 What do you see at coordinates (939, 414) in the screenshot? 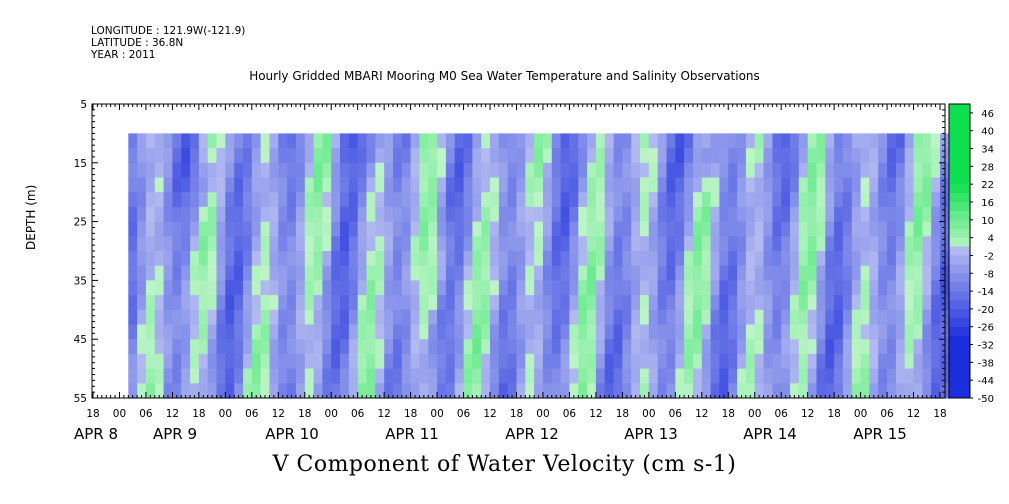
I see `x-tick-label: 18` at bounding box center [939, 414].